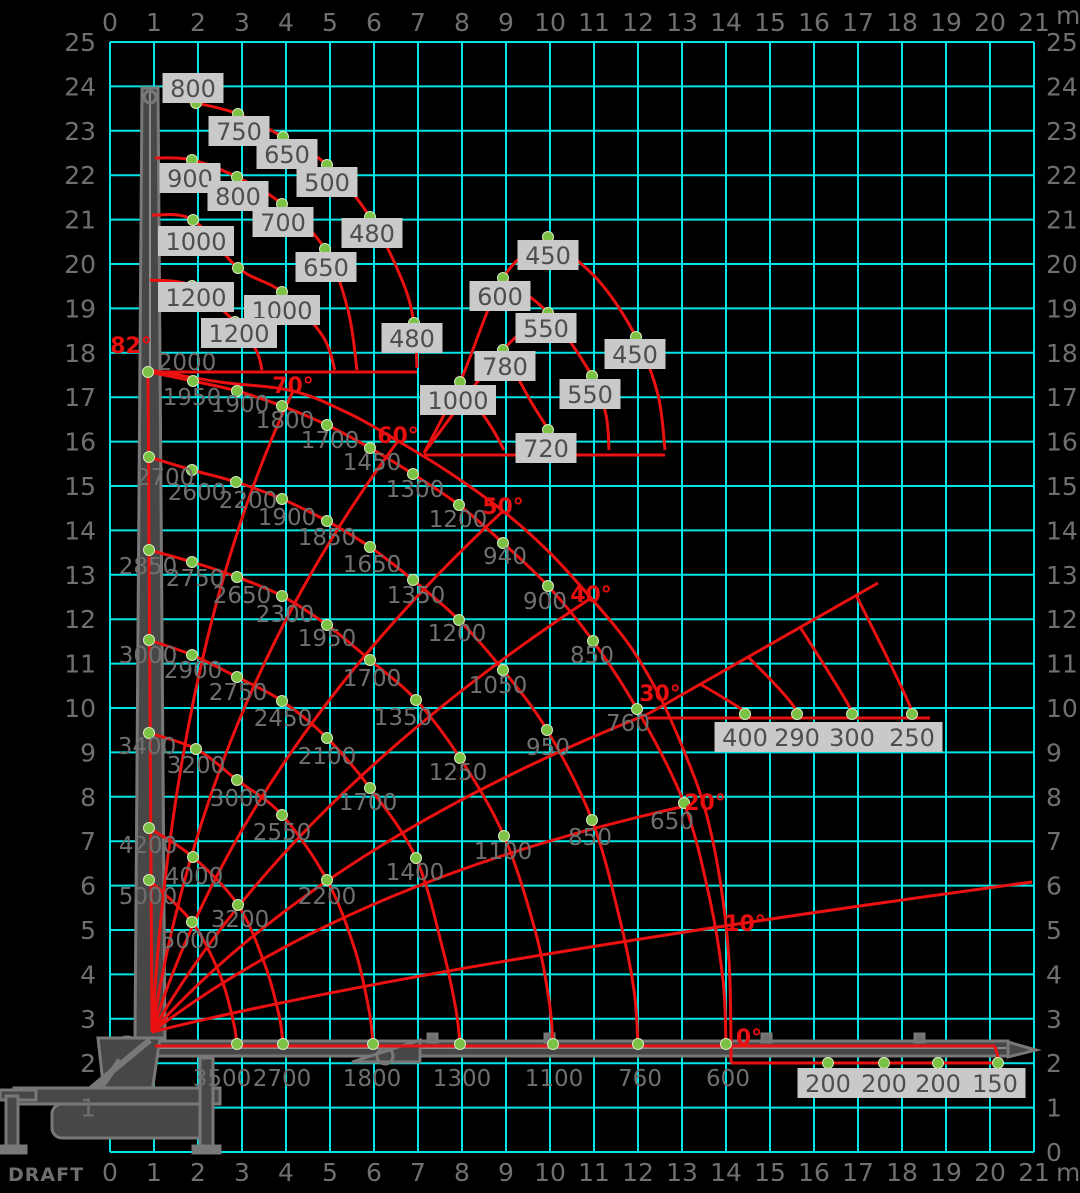  Describe the element at coordinates (1062, 442) in the screenshot. I see `y-axis-tick-right: 16` at that location.